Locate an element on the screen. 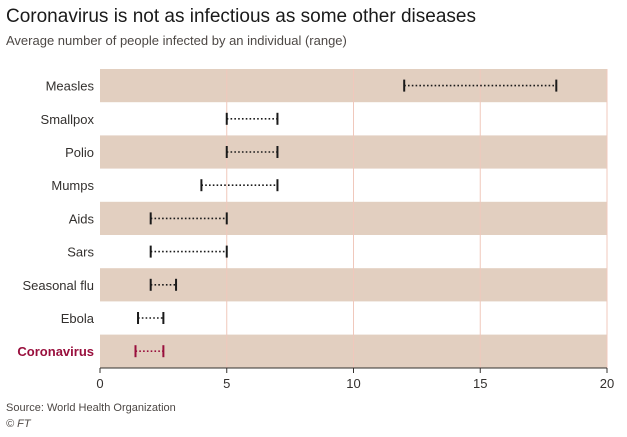  category-label: Coronavirus is located at coordinates (55, 351).